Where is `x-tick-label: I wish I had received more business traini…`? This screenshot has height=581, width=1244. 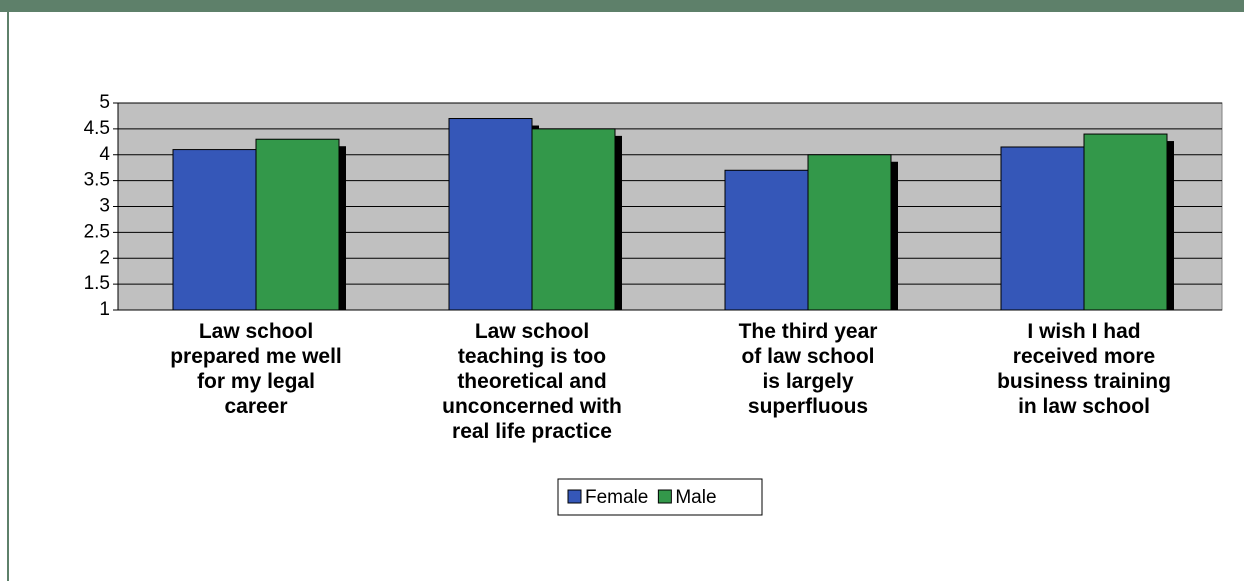
x-tick-label: I wish I had received more business traini… is located at coordinates (1084, 369).